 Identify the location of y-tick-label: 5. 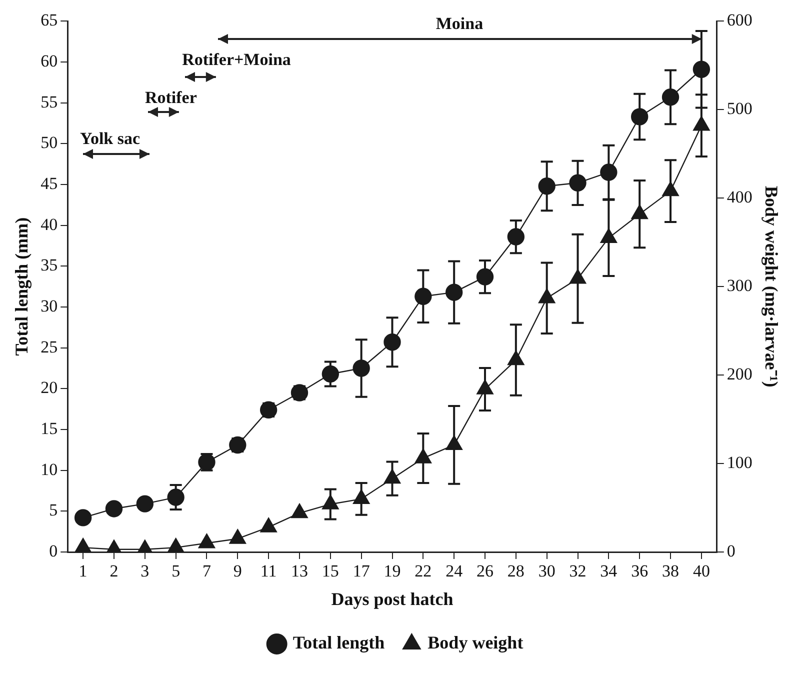
(53, 510).